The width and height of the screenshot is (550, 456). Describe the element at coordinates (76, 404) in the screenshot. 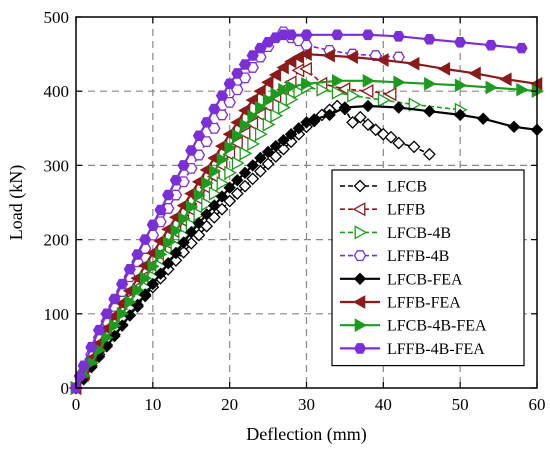

I see `x-tick-label: 0` at that location.